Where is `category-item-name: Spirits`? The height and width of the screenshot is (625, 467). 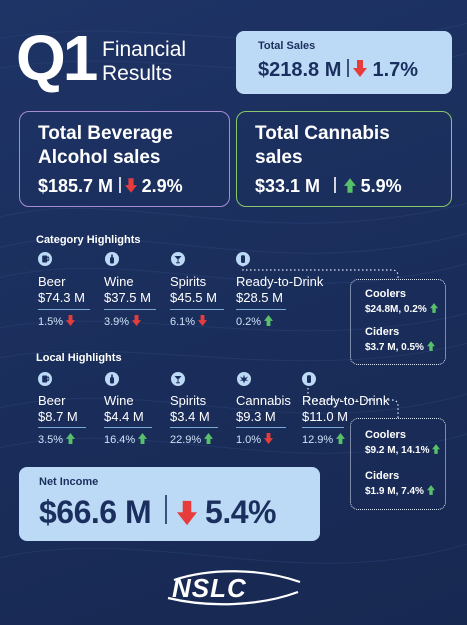 category-item-name: Spirits is located at coordinates (188, 281).